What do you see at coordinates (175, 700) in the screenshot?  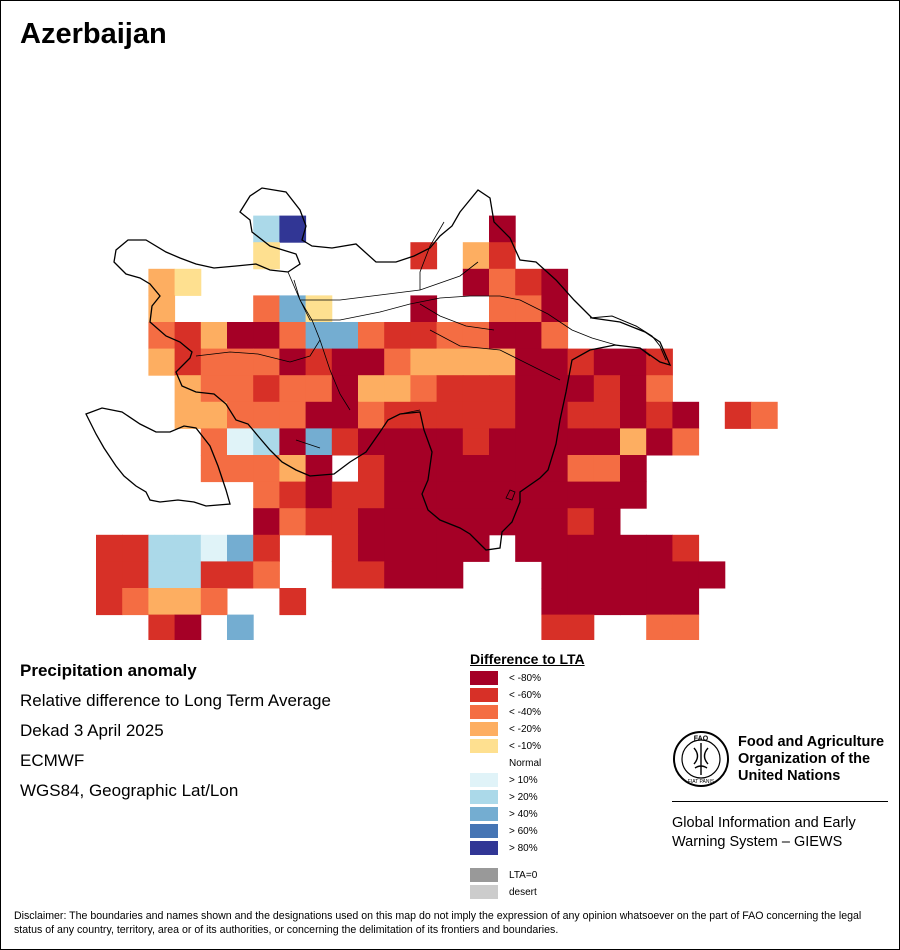 I see `product-description: Relative difference to Long Term Average` at bounding box center [175, 700].